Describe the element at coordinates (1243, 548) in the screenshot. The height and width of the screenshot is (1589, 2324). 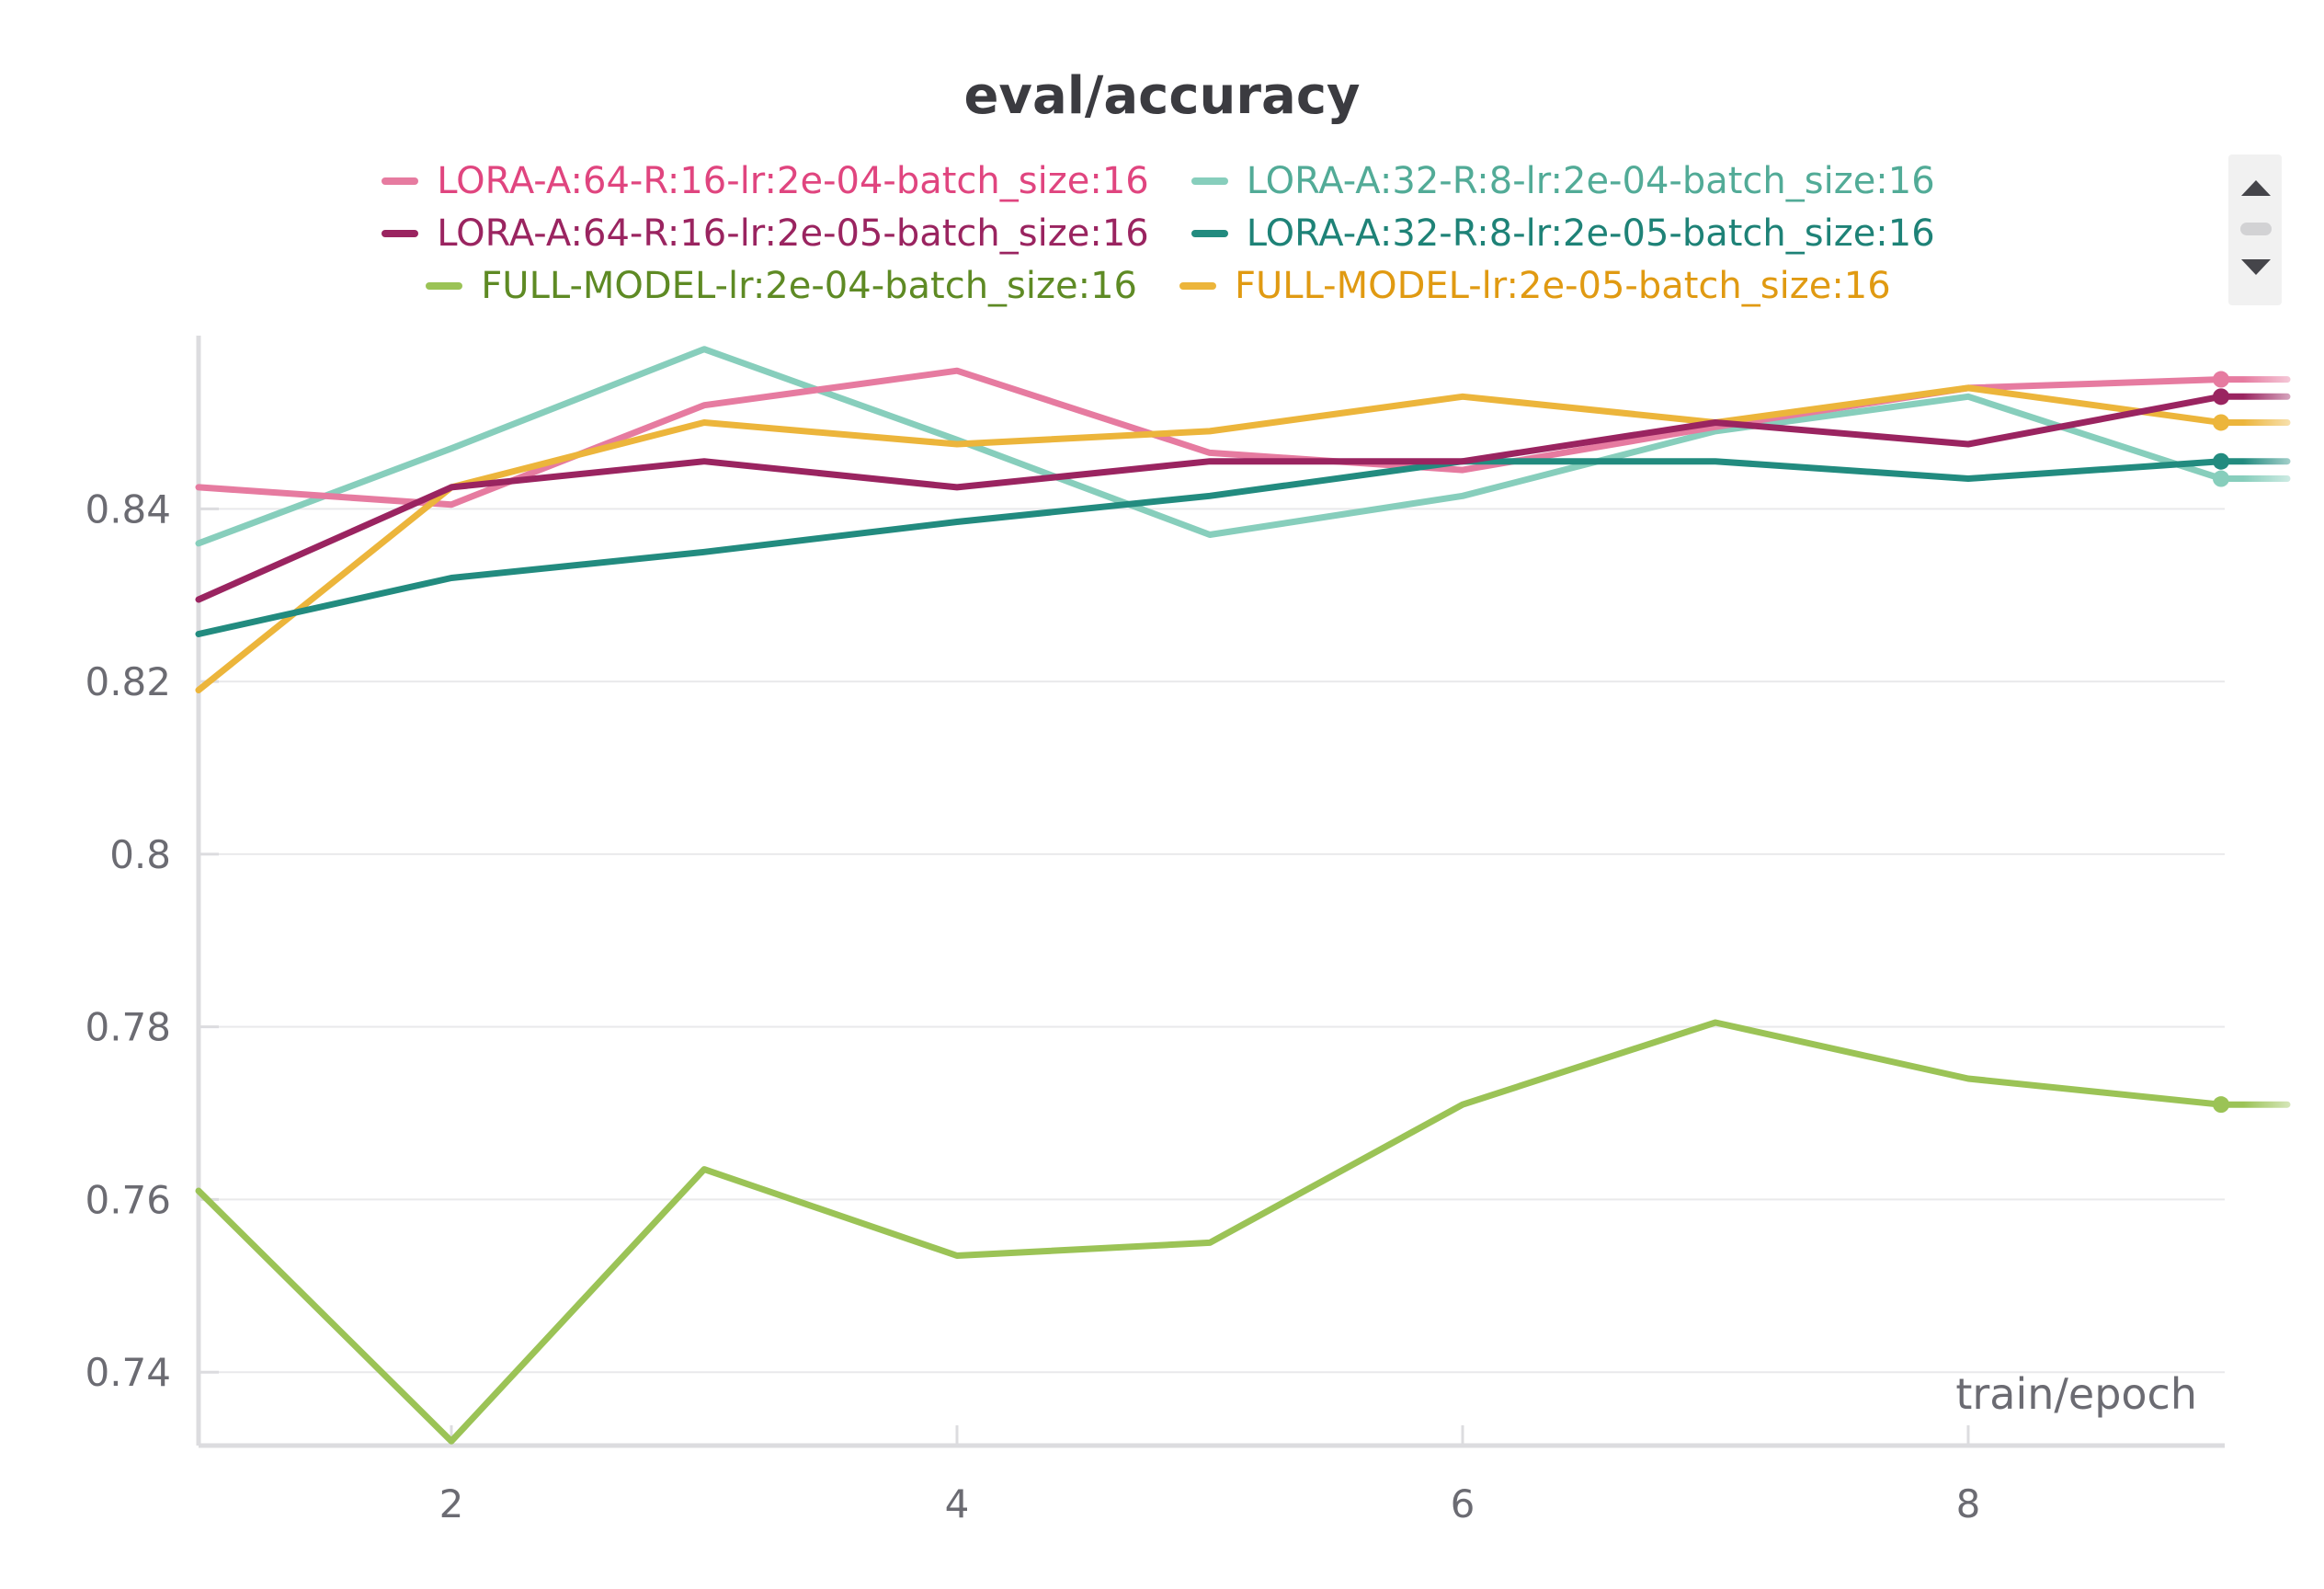
I see `series-line` at that location.